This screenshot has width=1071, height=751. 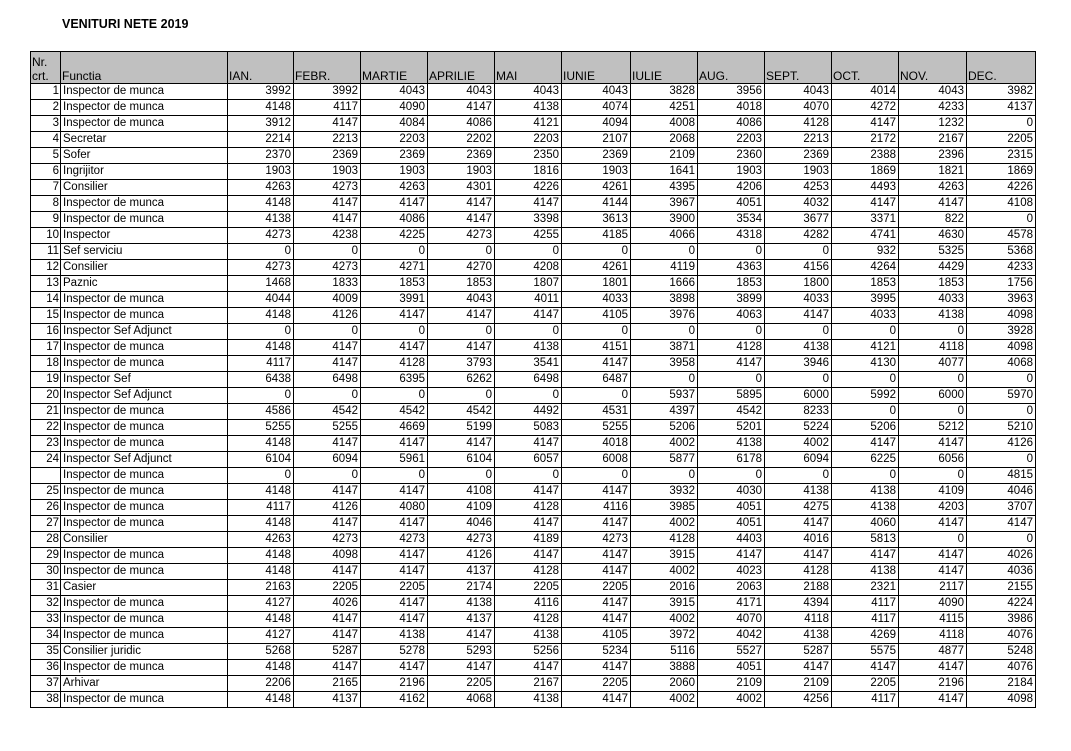 I want to click on cell-value: 2369, so click(x=327, y=155).